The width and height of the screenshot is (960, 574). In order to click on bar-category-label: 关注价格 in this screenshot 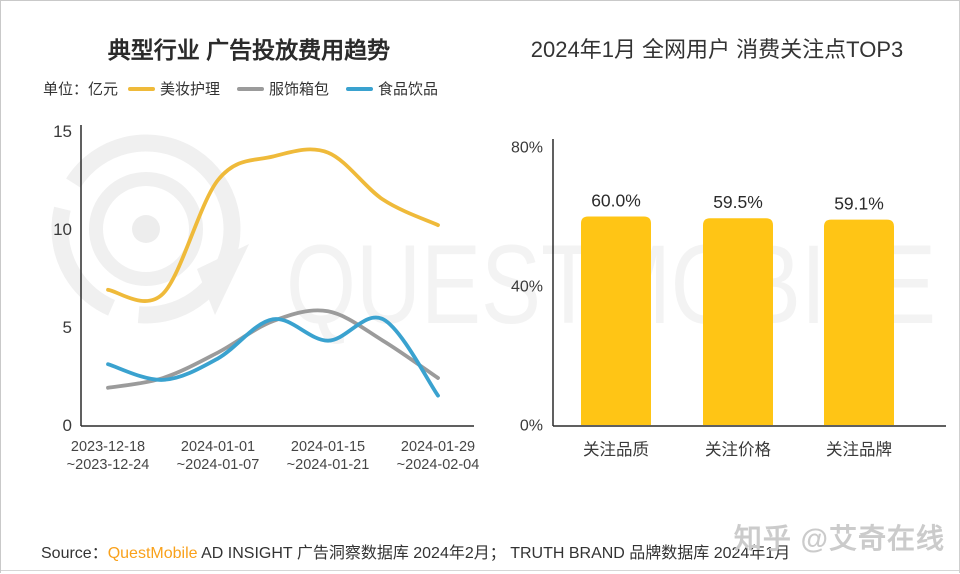, I will do `click(738, 449)`.